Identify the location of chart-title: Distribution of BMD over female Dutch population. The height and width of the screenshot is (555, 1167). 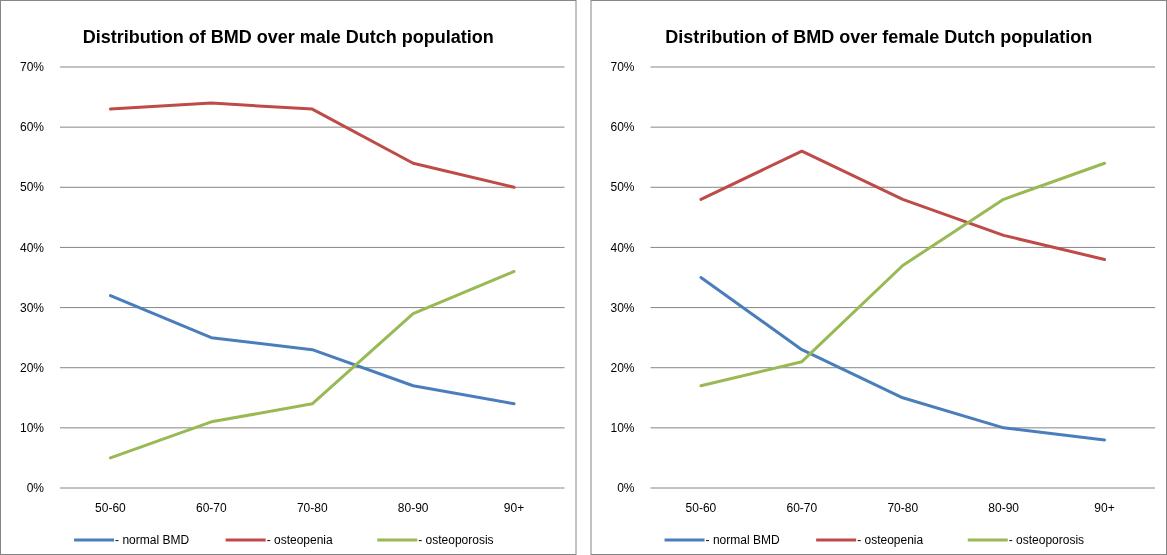
(879, 37).